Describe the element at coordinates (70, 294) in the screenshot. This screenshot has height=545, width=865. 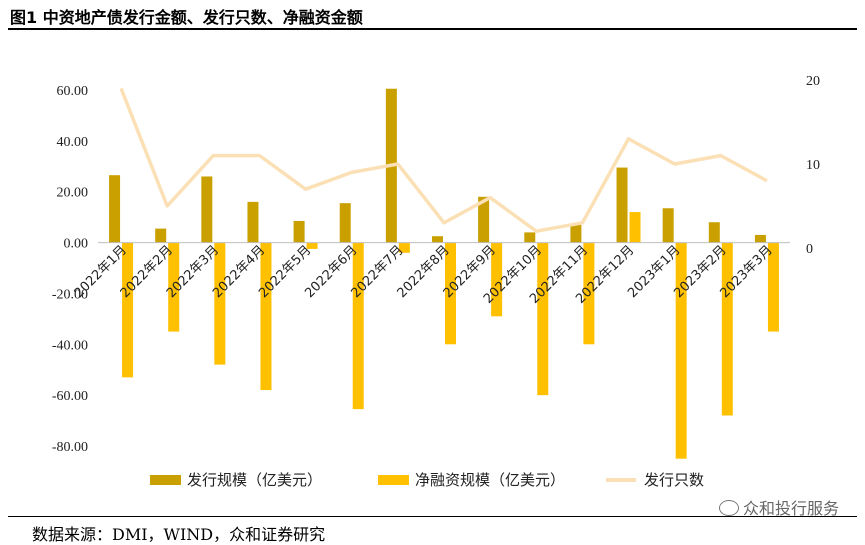
I see `y-left-tick-label: -20.00` at that location.